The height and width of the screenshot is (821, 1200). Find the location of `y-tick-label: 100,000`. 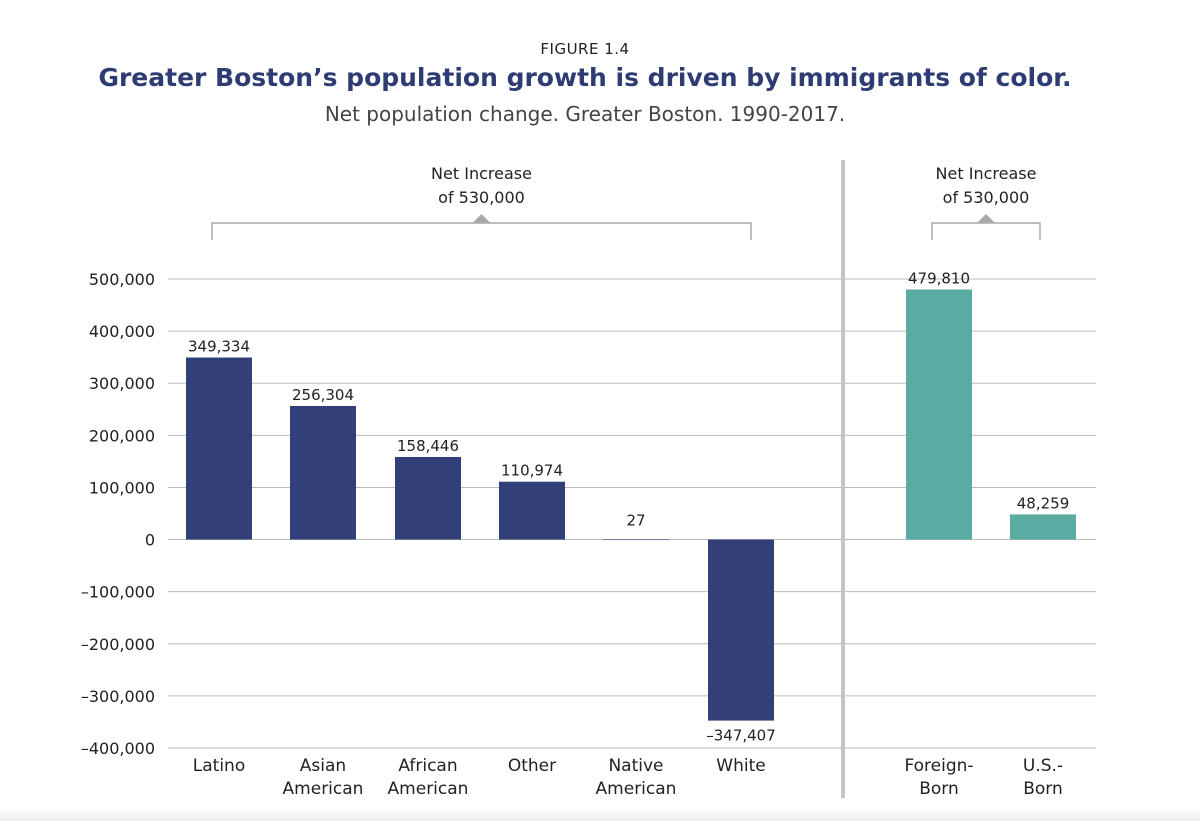

y-tick-label: 100,000 is located at coordinates (122, 487).